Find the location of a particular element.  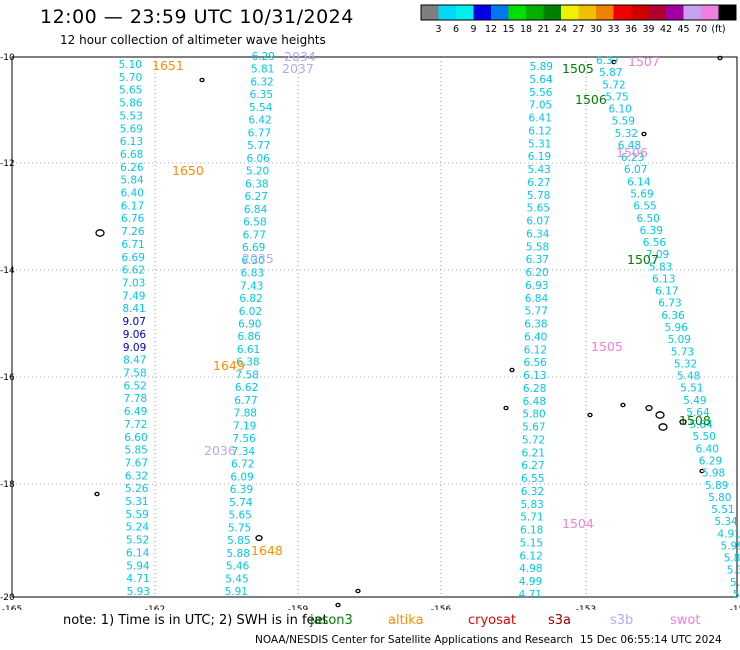

swh-value: 5.89 is located at coordinates (541, 67).